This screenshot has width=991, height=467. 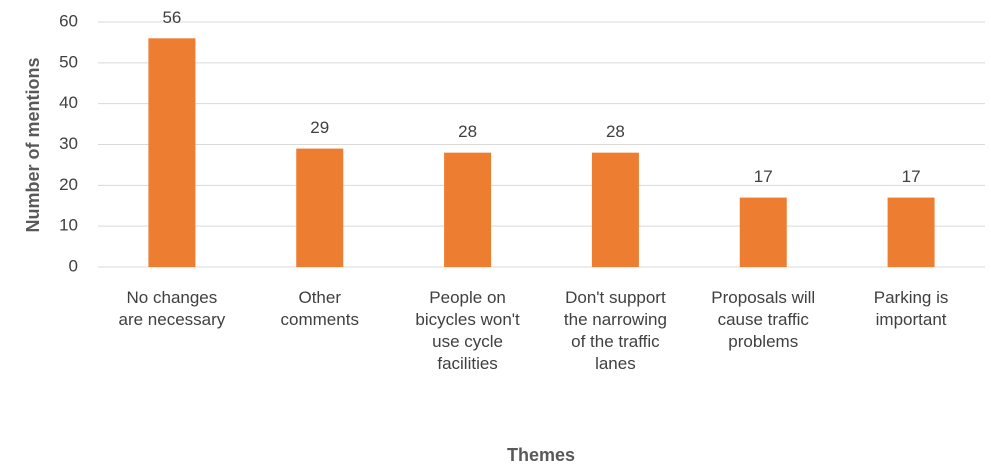 What do you see at coordinates (68, 225) in the screenshot?
I see `y-tick-label: 10` at bounding box center [68, 225].